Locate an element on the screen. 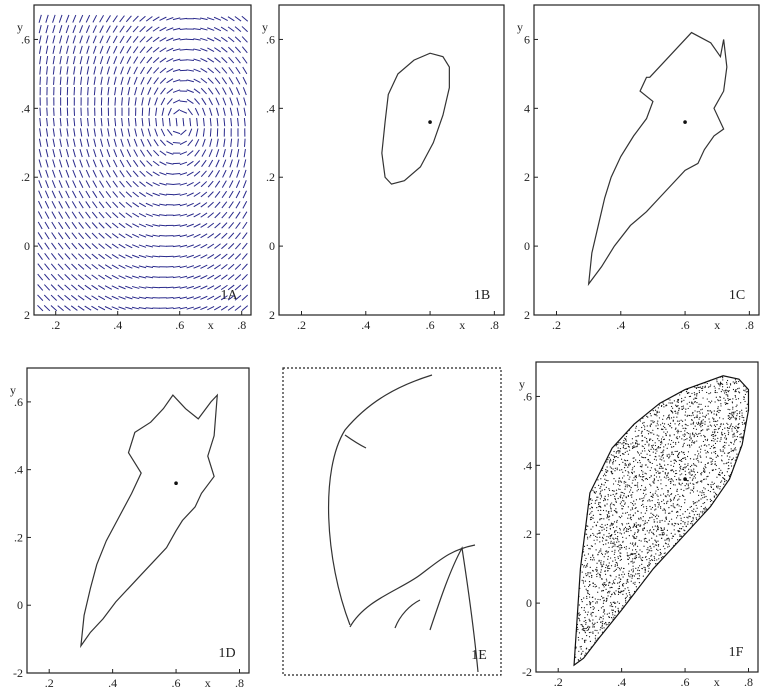  y-tick-label: 4 is located at coordinates (527, 108).